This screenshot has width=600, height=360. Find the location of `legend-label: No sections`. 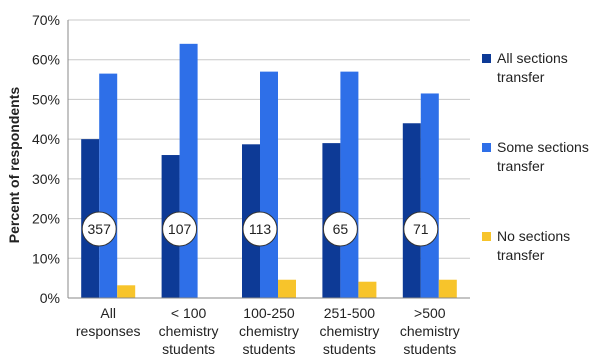

legend-label: No sections is located at coordinates (533, 236).